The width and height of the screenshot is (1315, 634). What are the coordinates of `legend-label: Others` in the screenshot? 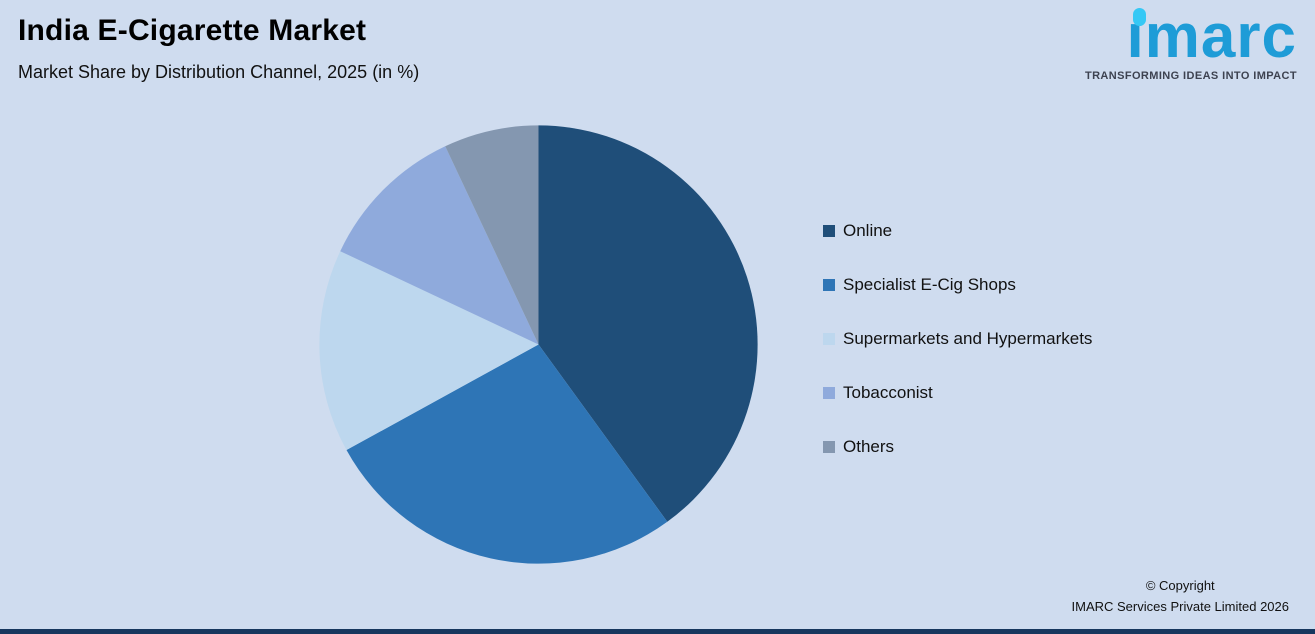 It's located at (869, 446).